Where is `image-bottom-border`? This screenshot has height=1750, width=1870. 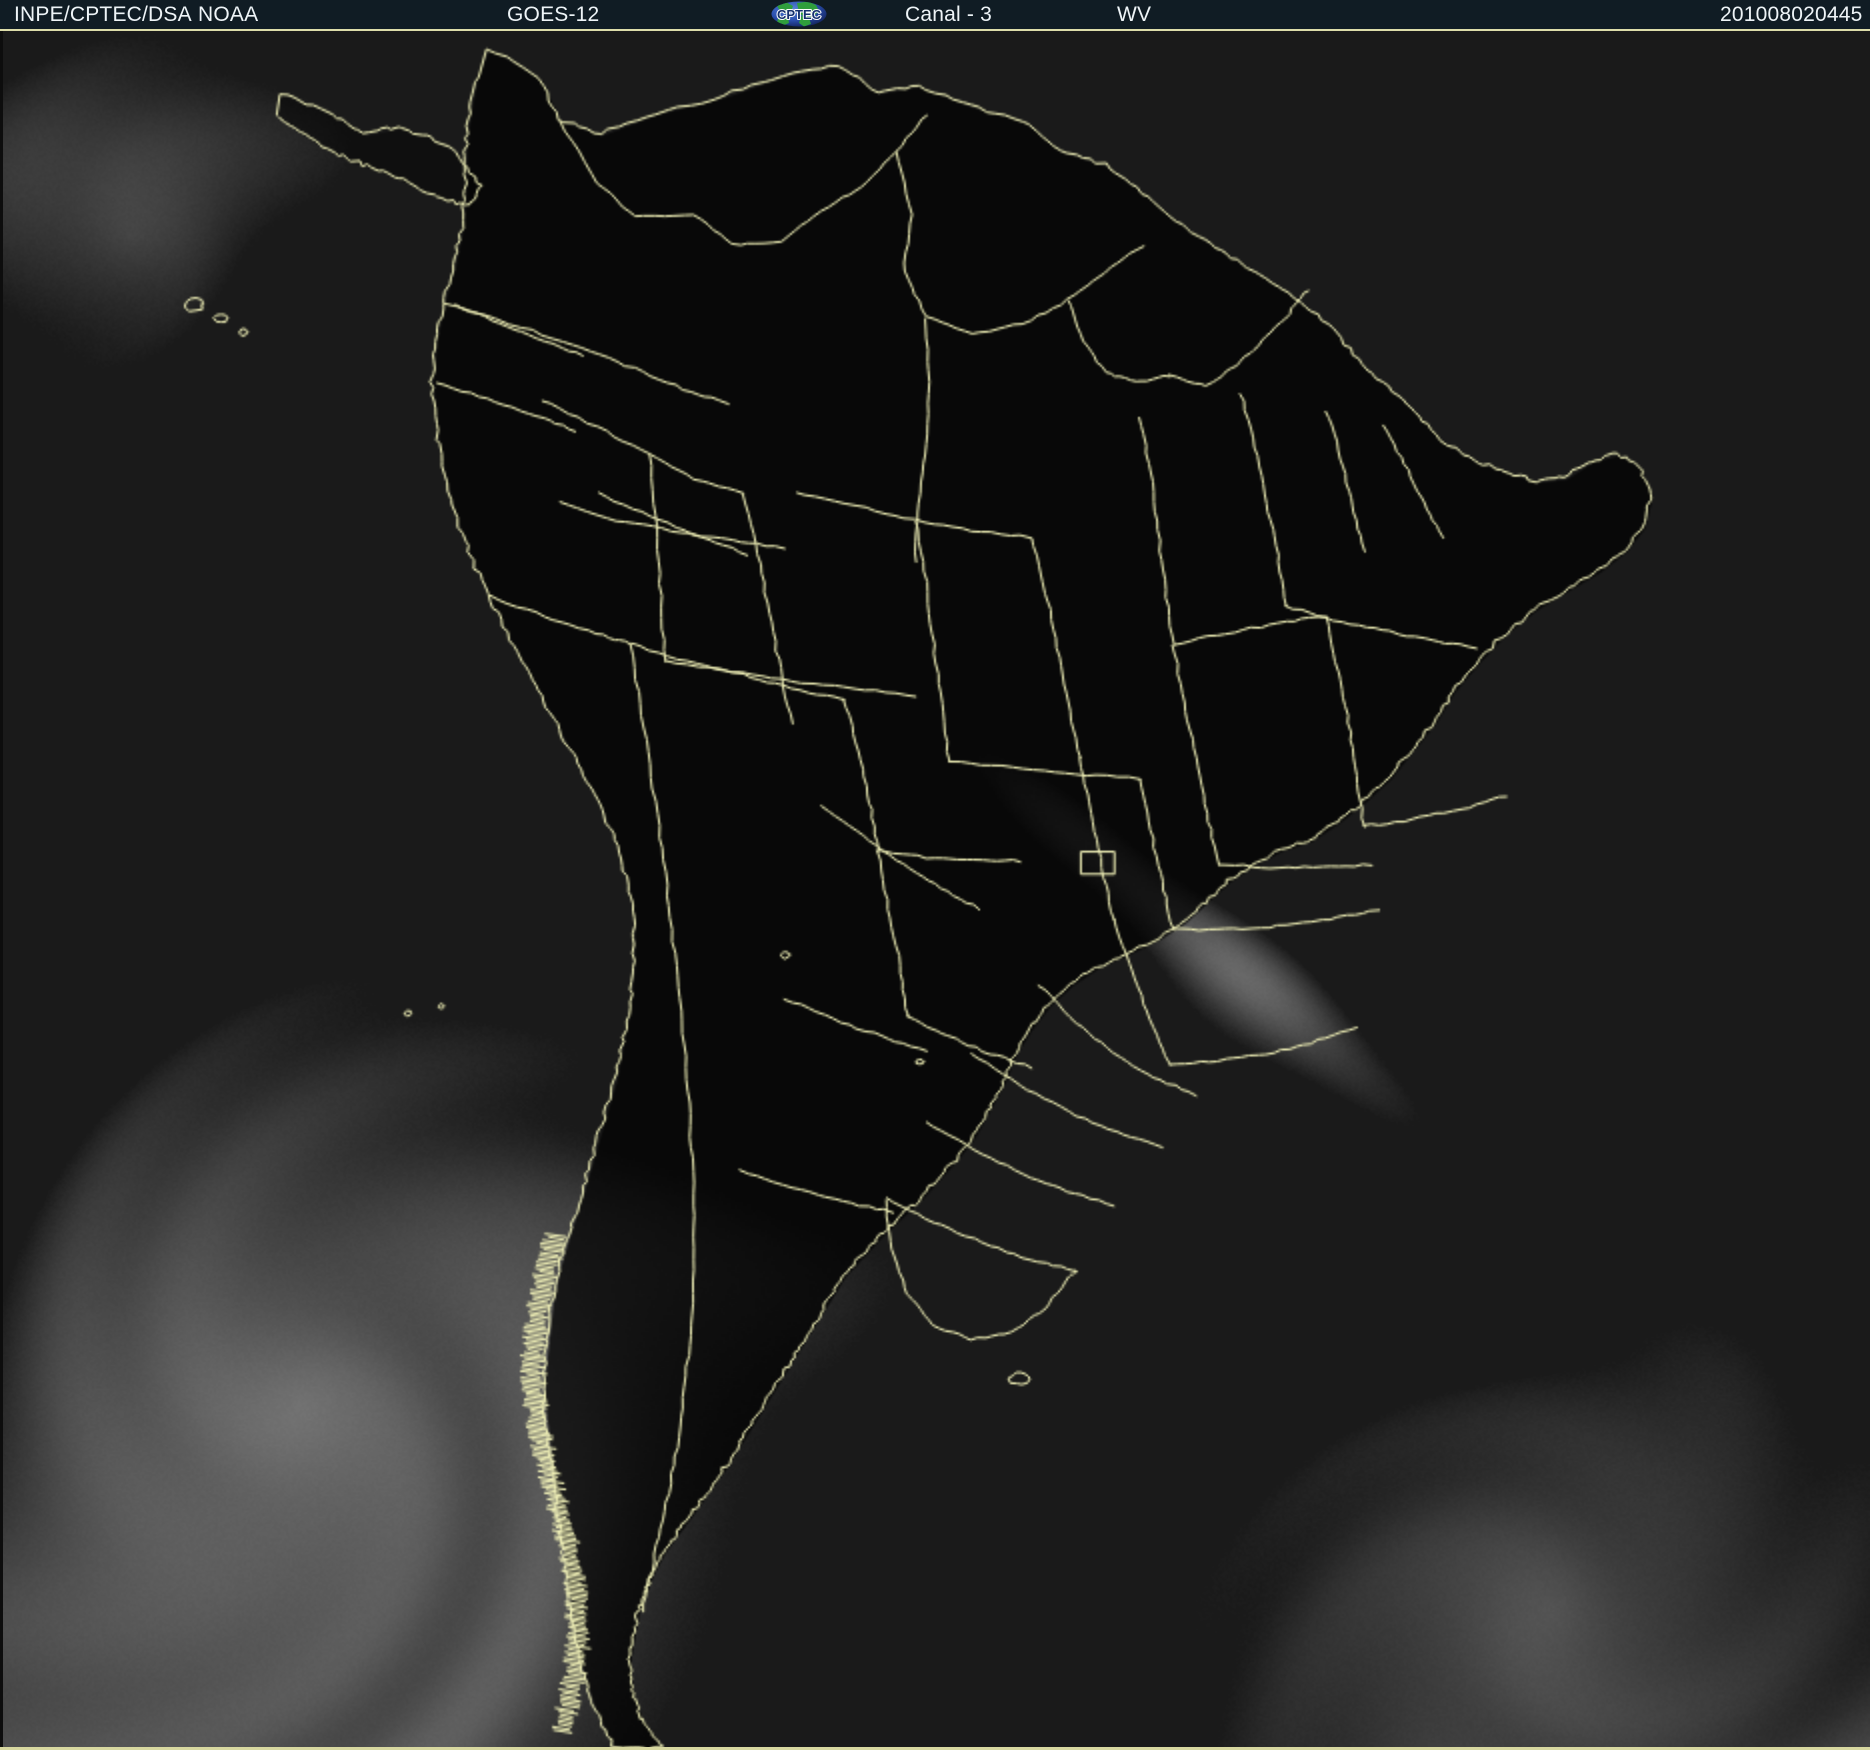 image-bottom-border is located at coordinates (935, 1748).